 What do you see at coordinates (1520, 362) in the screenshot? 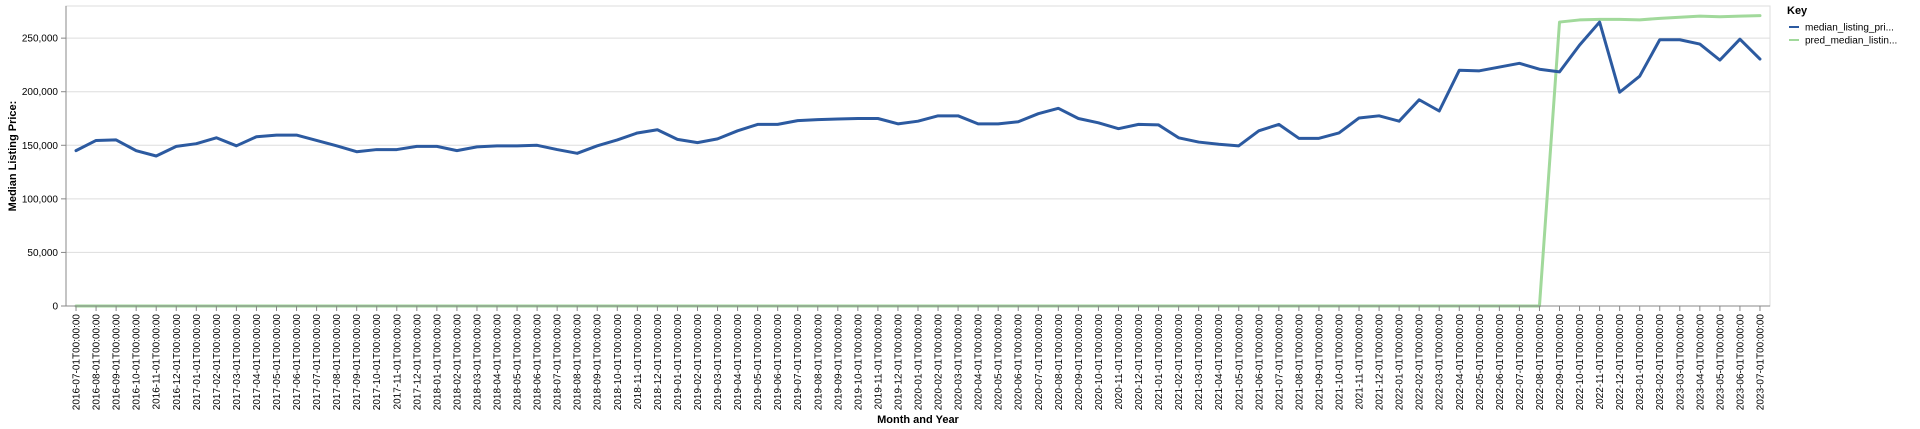
I see `x-tick-label: 2022-07-01T00:00:00` at bounding box center [1520, 362].